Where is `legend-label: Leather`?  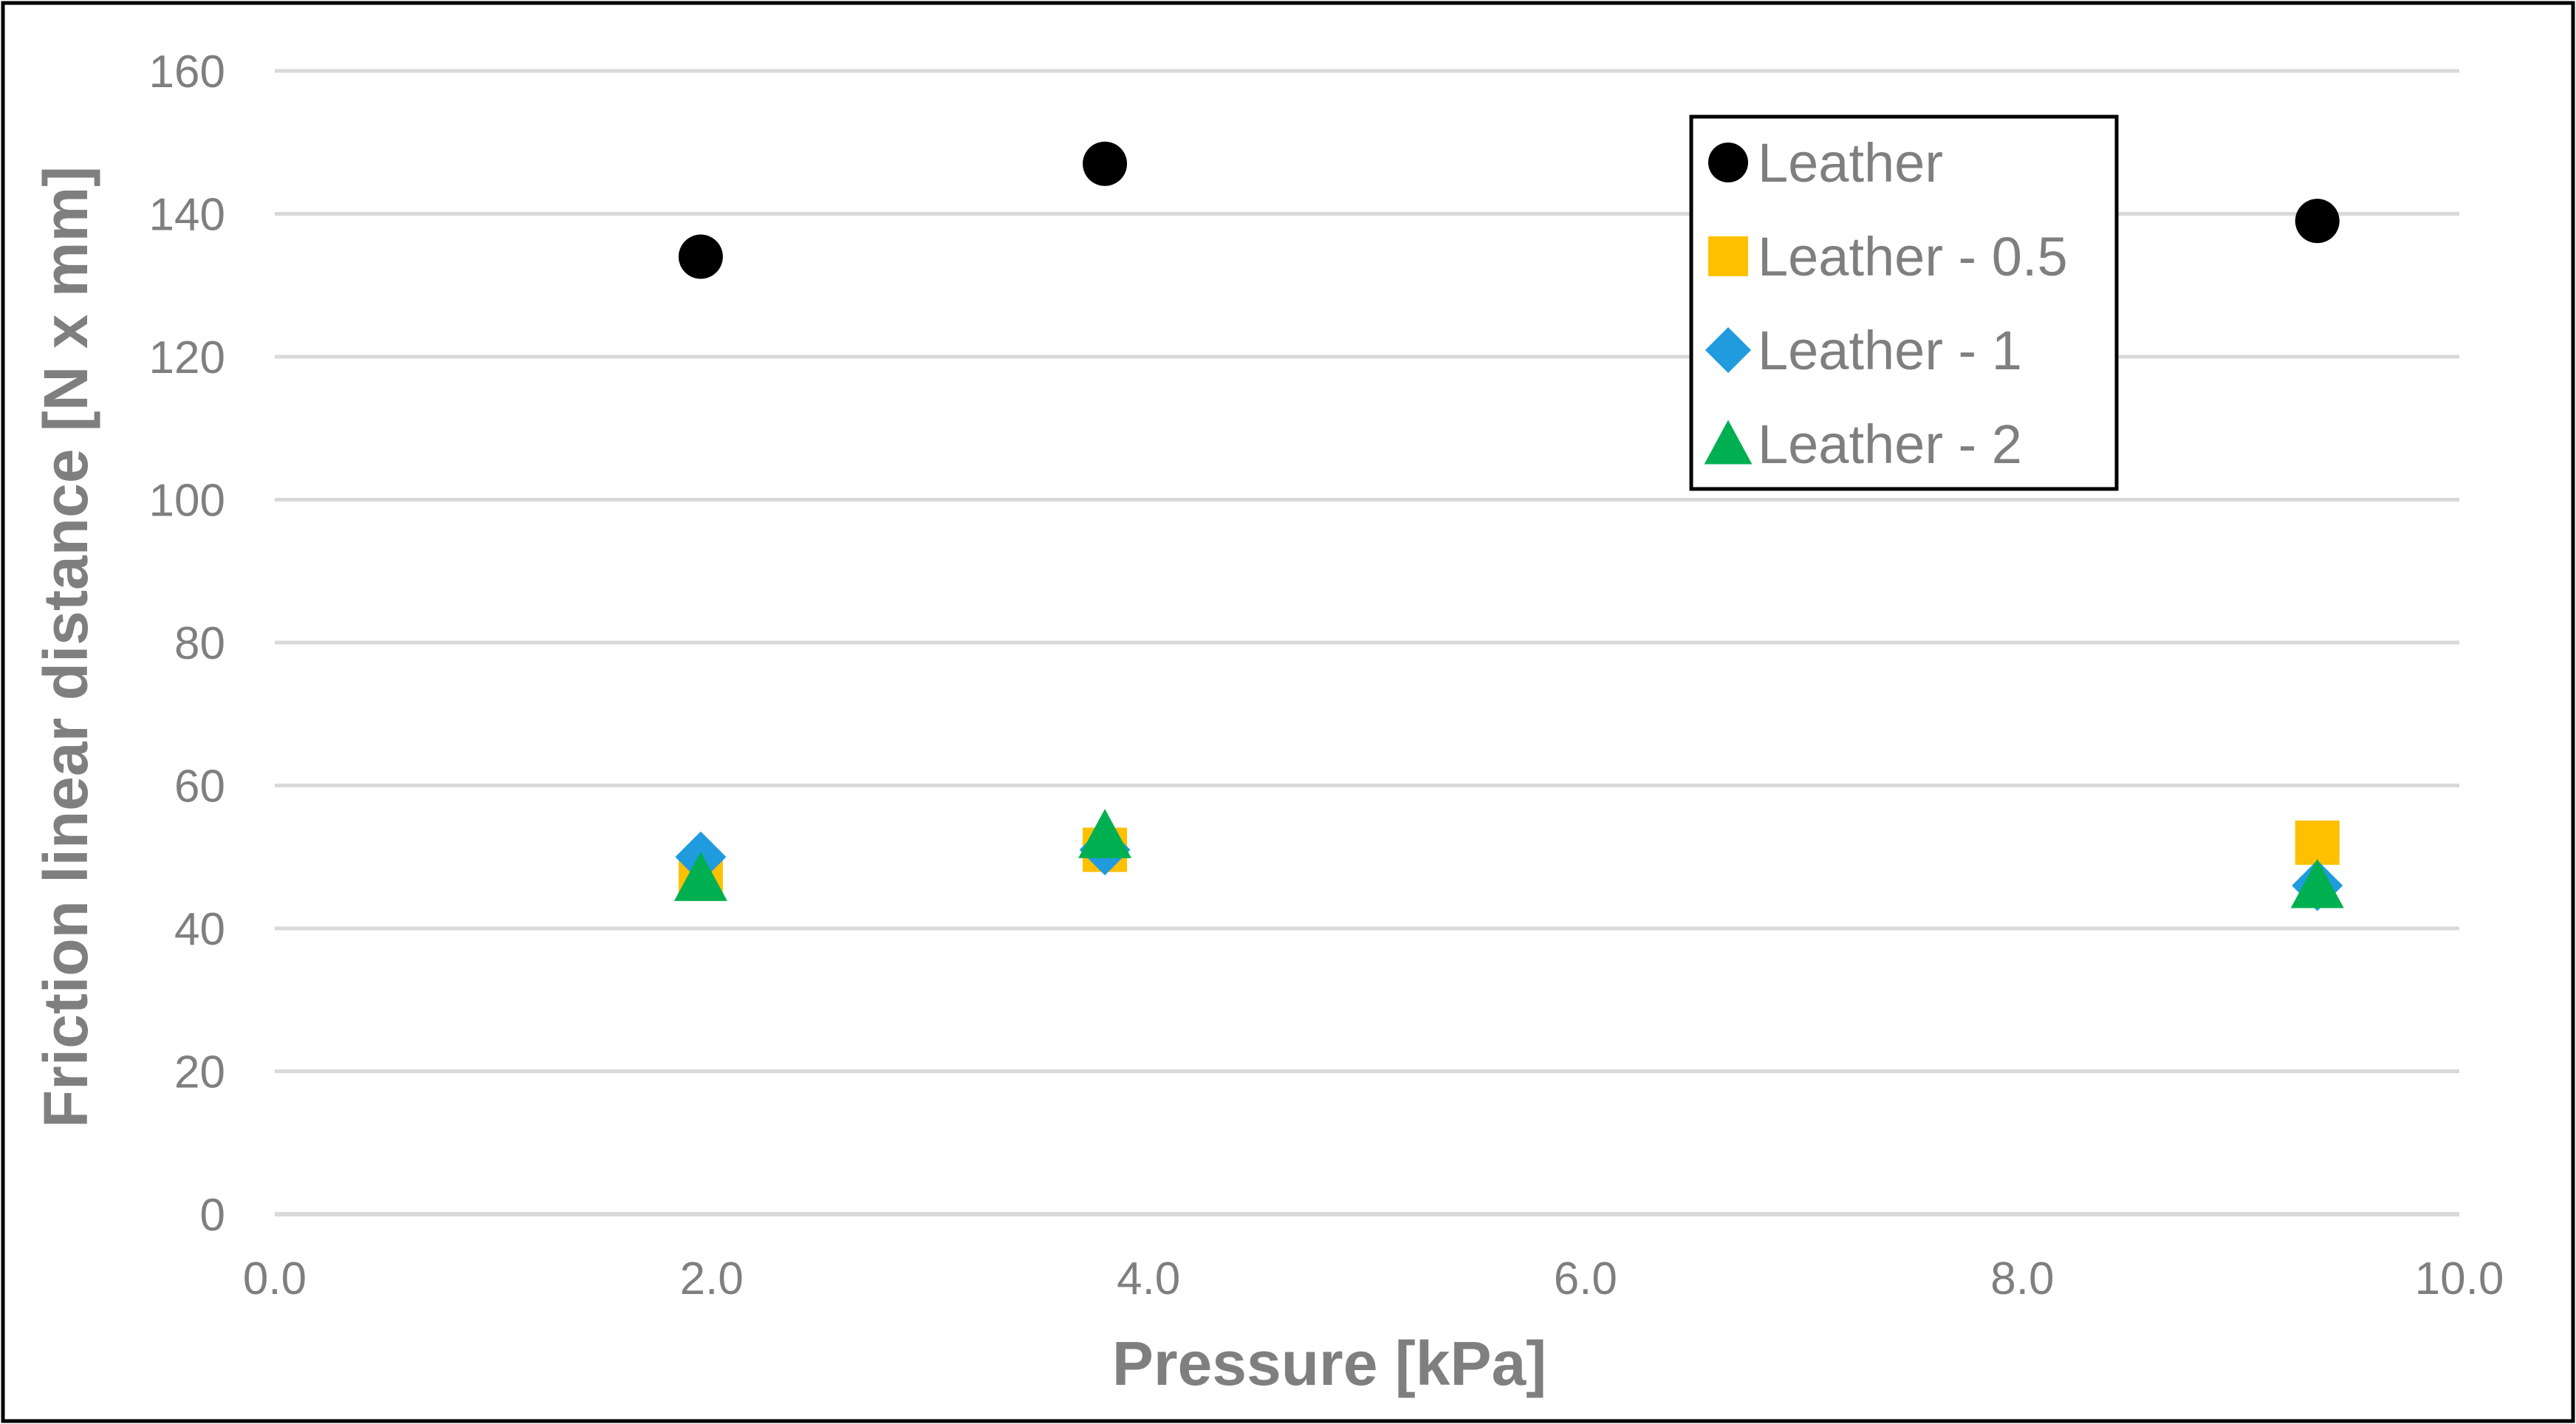
legend-label: Leather is located at coordinates (1850, 163).